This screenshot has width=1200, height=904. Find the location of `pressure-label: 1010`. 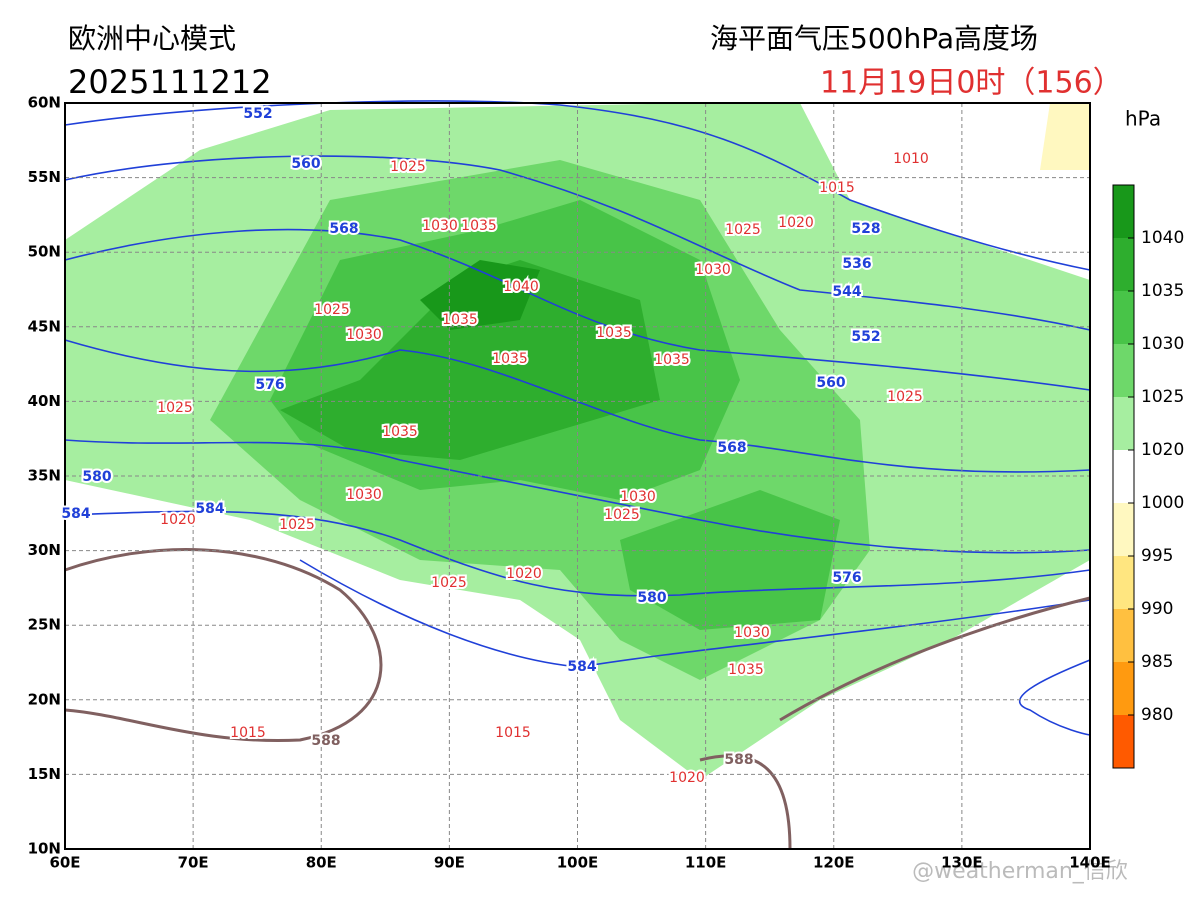

pressure-label: 1010 is located at coordinates (911, 159).